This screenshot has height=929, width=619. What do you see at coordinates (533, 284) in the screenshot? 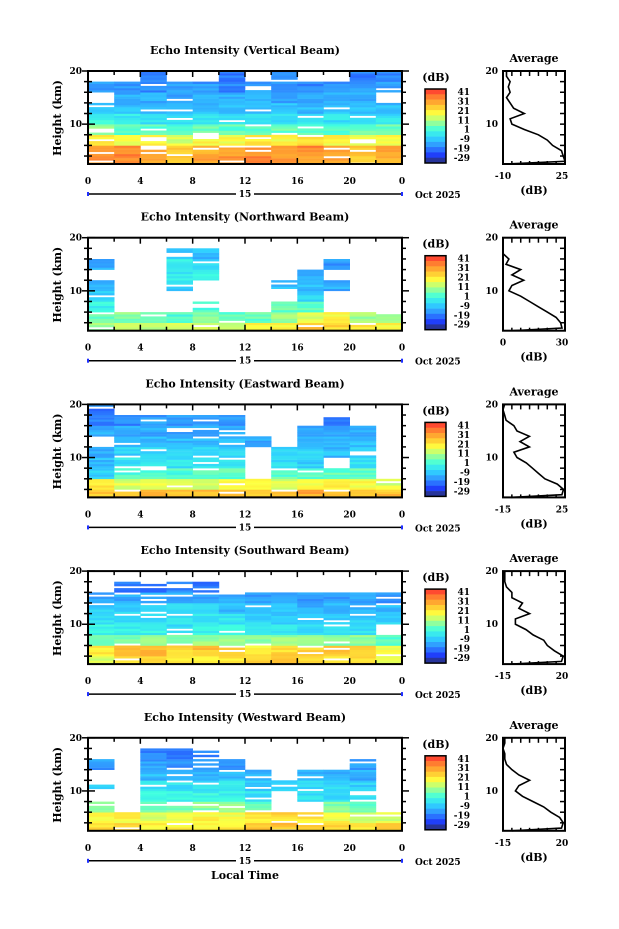
I see `average-profile-line` at bounding box center [533, 284].